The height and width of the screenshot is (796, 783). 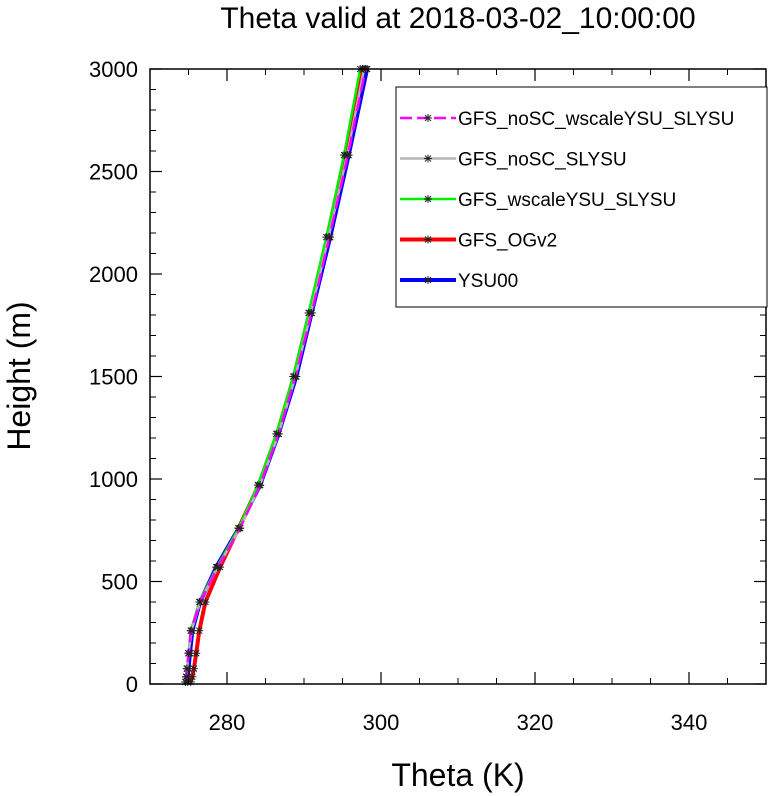 What do you see at coordinates (689, 722) in the screenshot?
I see `x-tick-label: 340` at bounding box center [689, 722].